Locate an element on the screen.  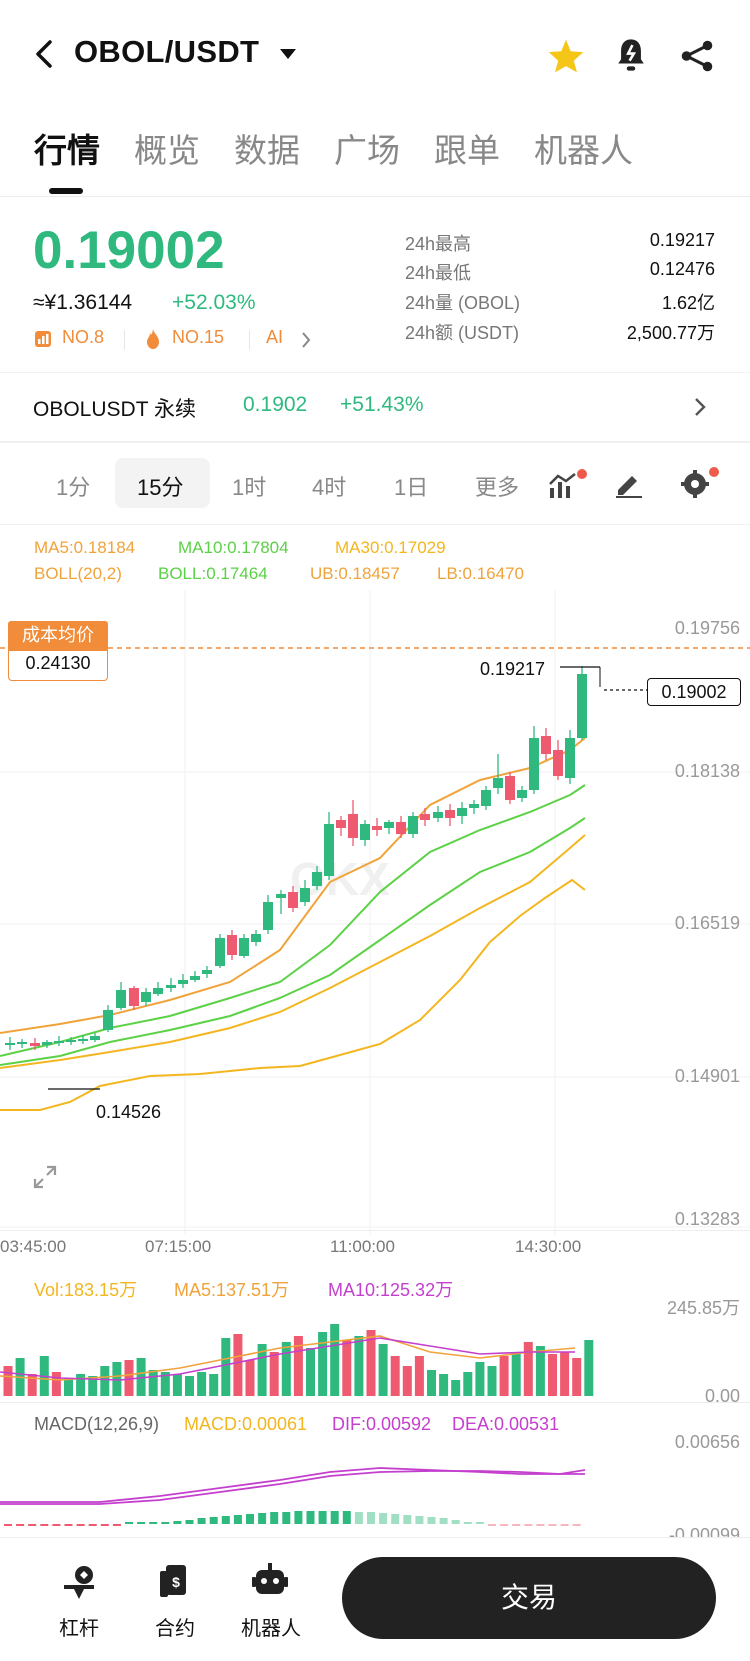
interval-4h: 4时 is located at coordinates (329, 487).